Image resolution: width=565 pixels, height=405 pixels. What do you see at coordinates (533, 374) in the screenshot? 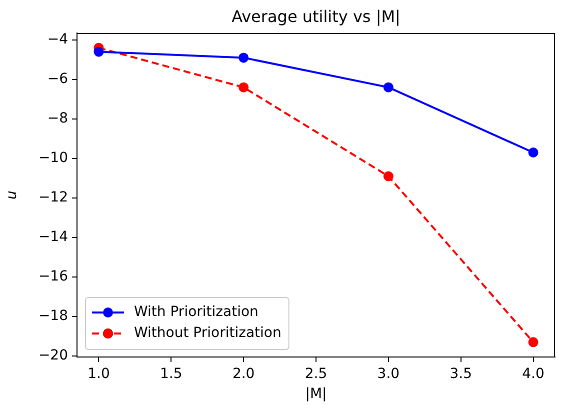
I see `x-tick-label: 4.0` at bounding box center [533, 374].